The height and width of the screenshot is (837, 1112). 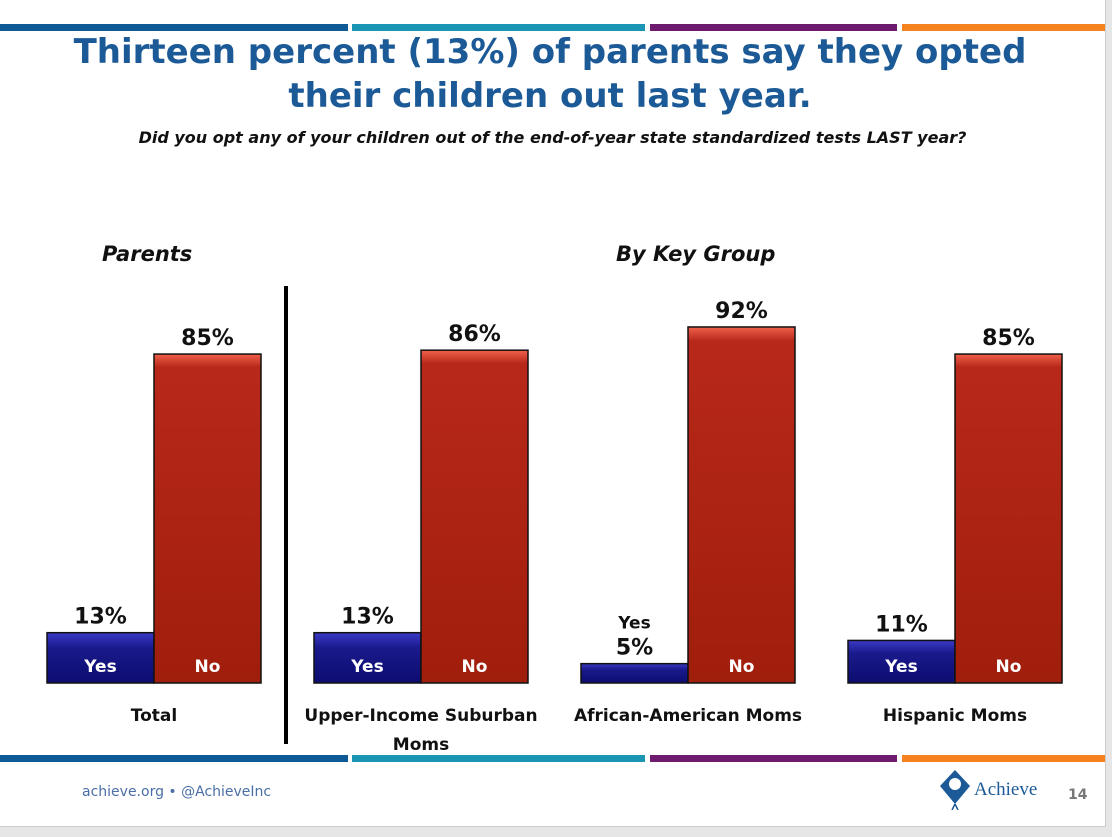 What do you see at coordinates (498, 27) in the screenshot?
I see `top-stripe-teal` at bounding box center [498, 27].